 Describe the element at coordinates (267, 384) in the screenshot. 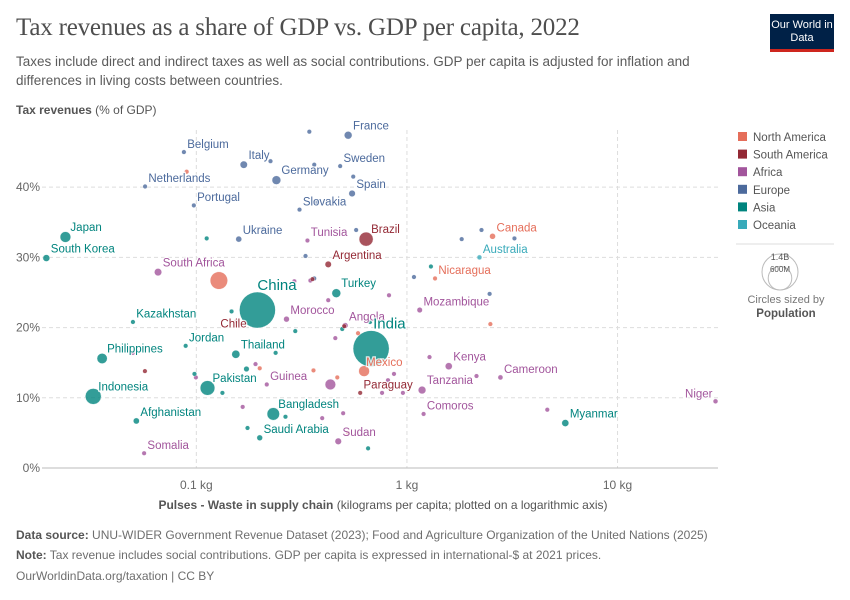

I see `data-point-guinea` at that location.